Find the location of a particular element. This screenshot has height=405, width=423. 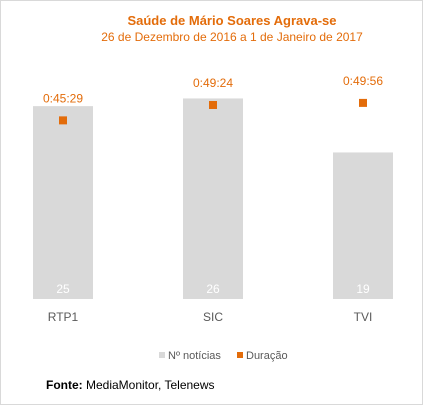

chart-title: Saúde de Mário Soares Agrava-se is located at coordinates (231, 20).